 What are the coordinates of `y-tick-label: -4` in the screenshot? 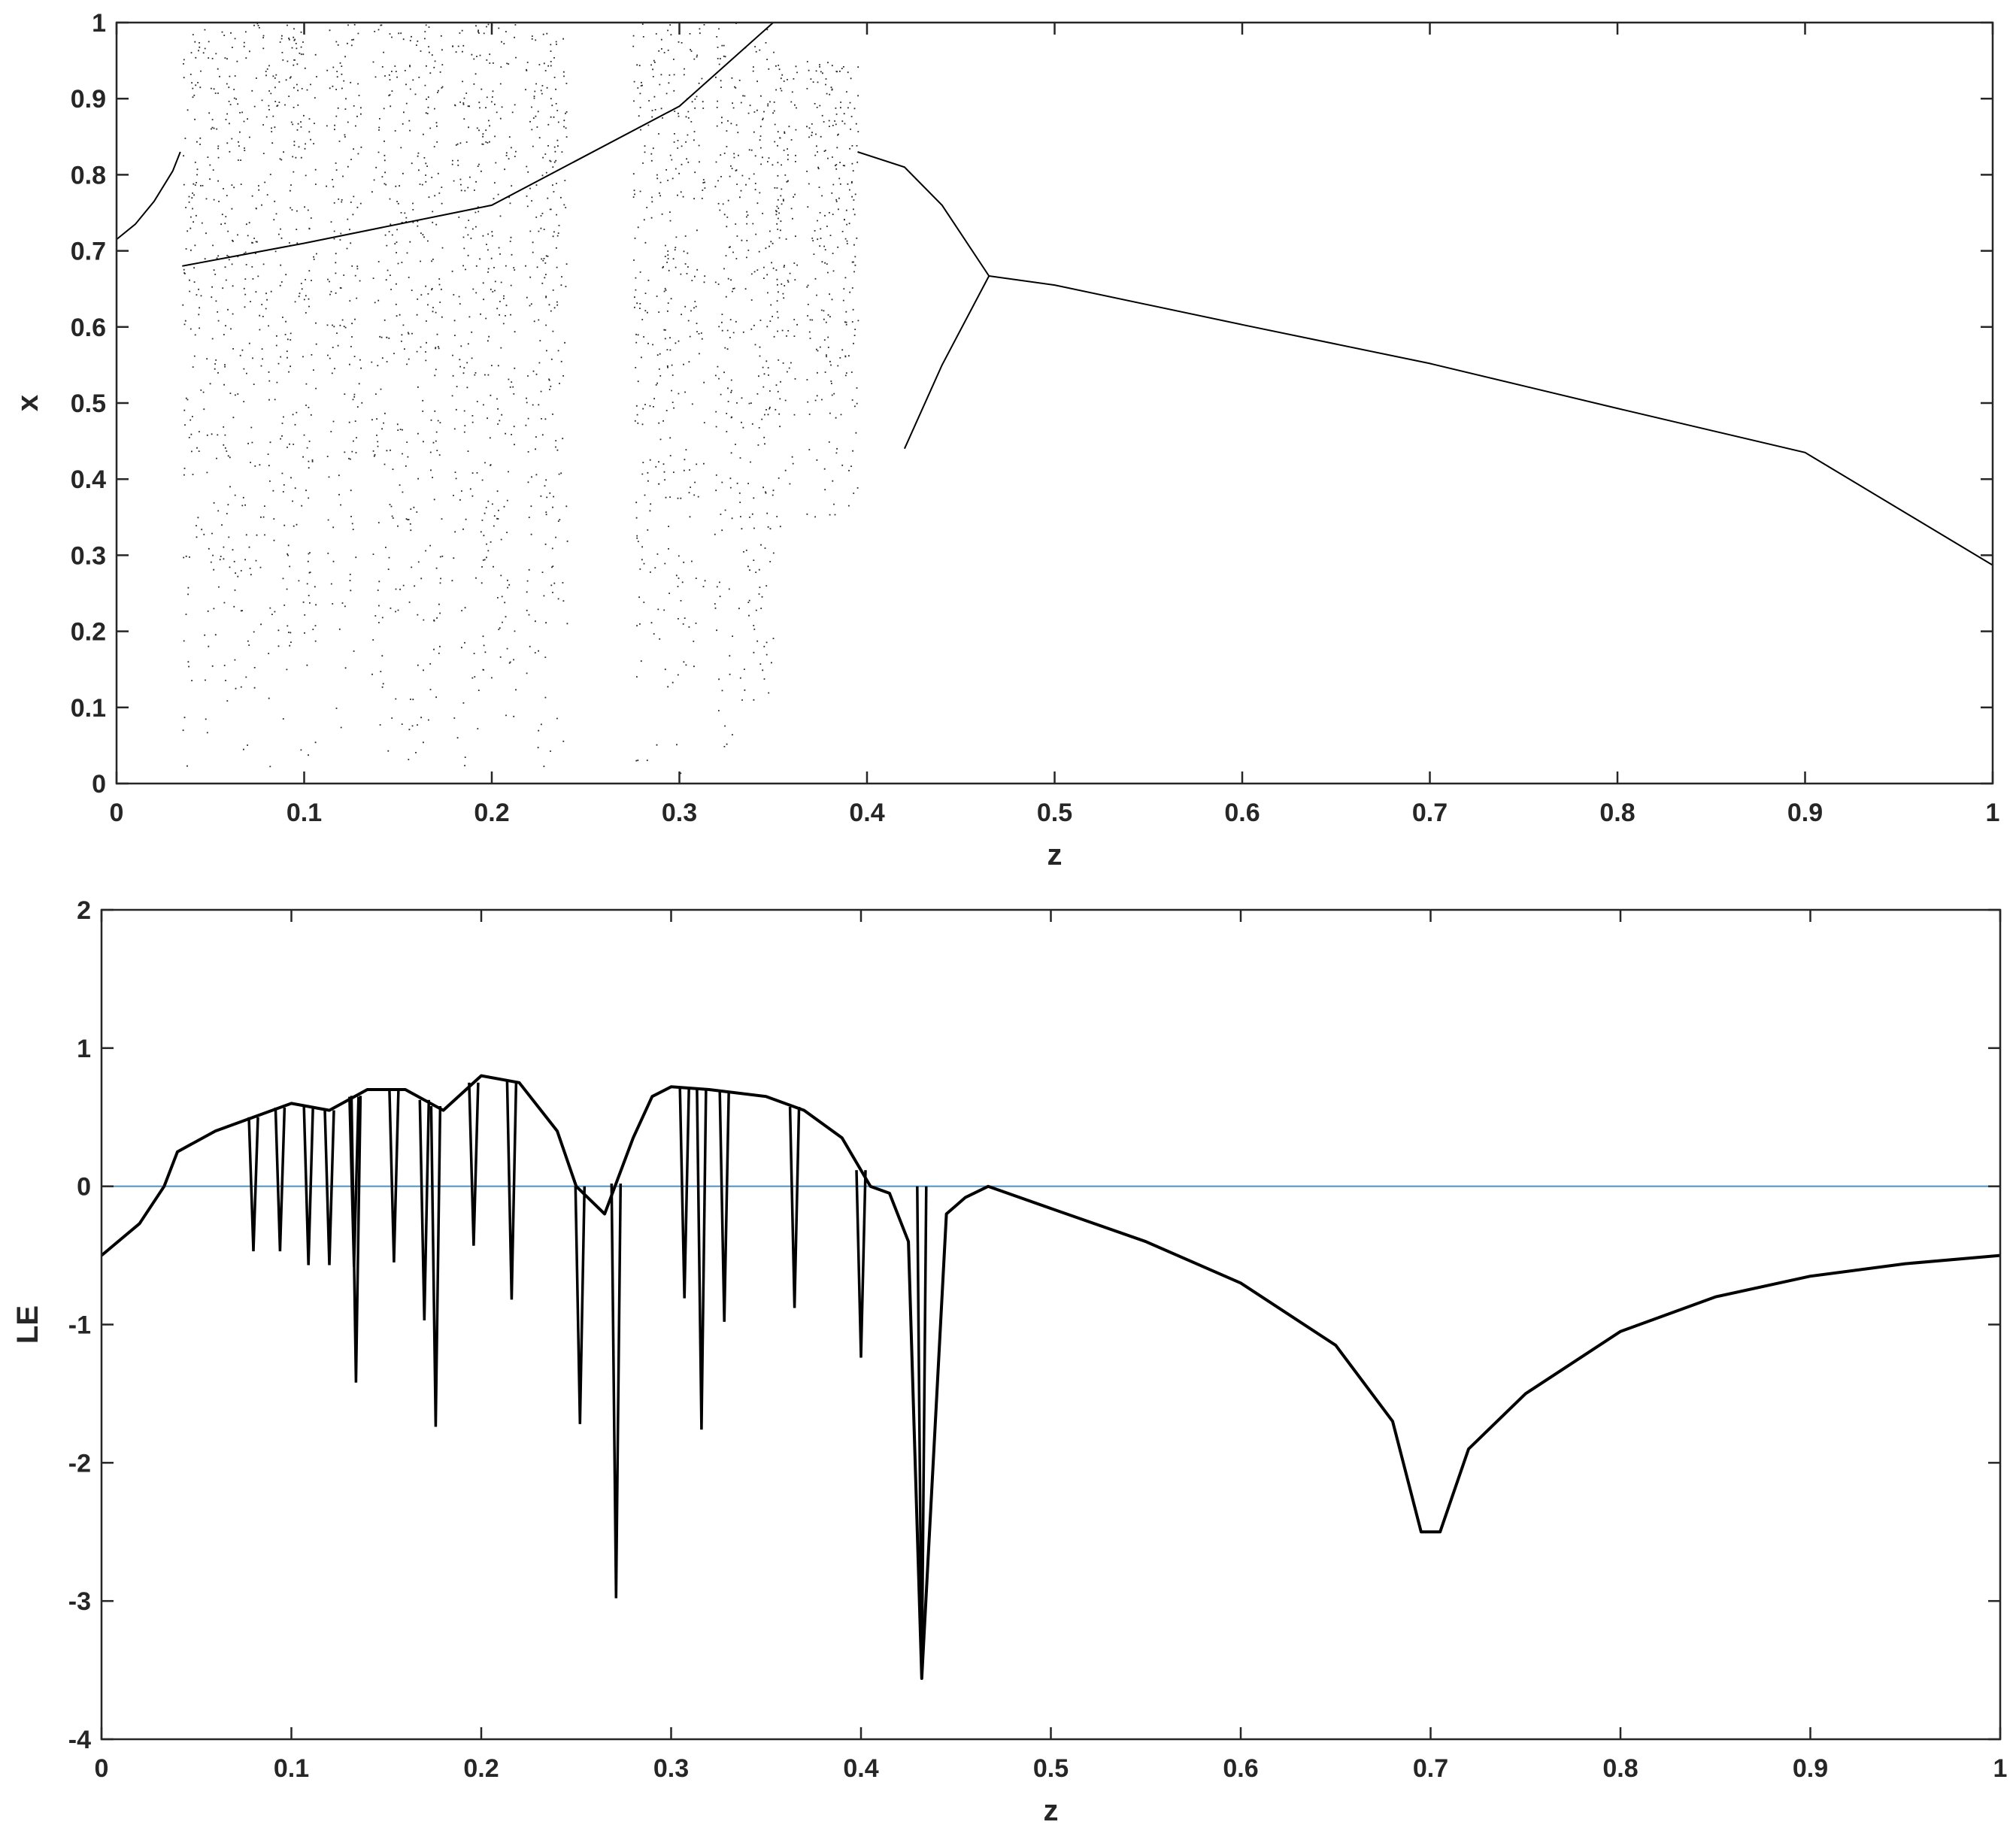 It's located at (79, 1740).